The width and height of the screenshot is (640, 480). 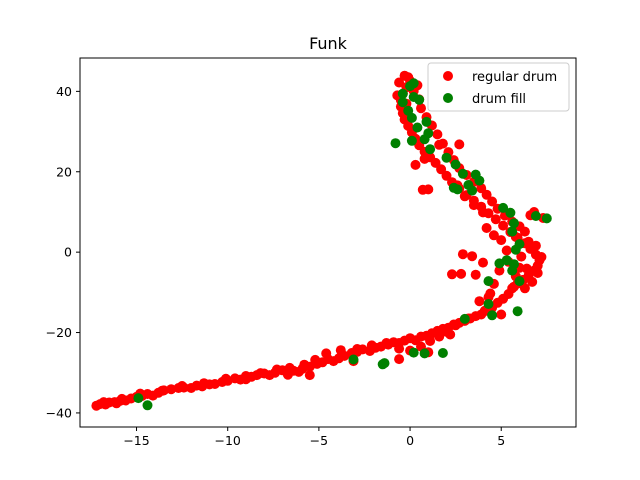 I want to click on legend: regular drum drum fill, so click(x=498, y=87).